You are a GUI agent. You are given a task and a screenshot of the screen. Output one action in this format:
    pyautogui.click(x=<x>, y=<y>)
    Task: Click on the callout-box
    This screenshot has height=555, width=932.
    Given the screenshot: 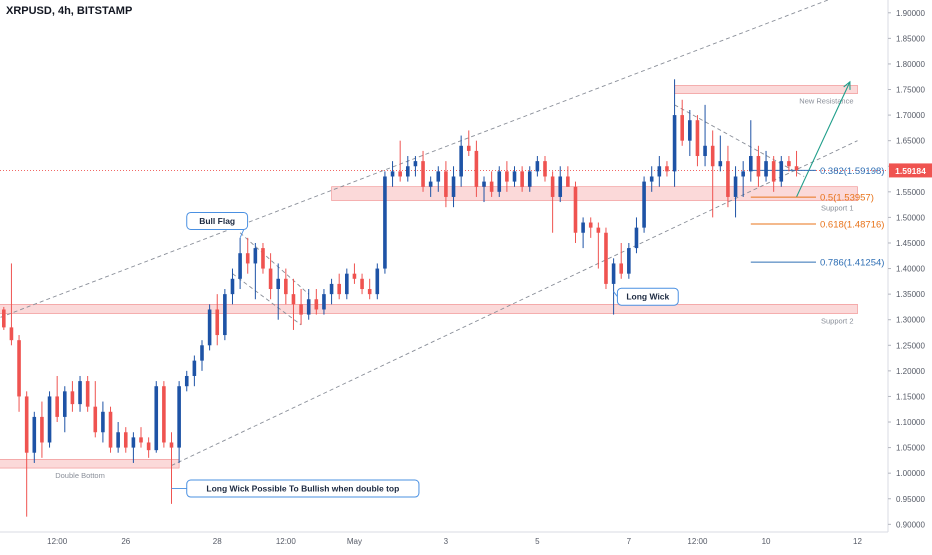 What is the action you would take?
    pyautogui.click(x=303, y=488)
    